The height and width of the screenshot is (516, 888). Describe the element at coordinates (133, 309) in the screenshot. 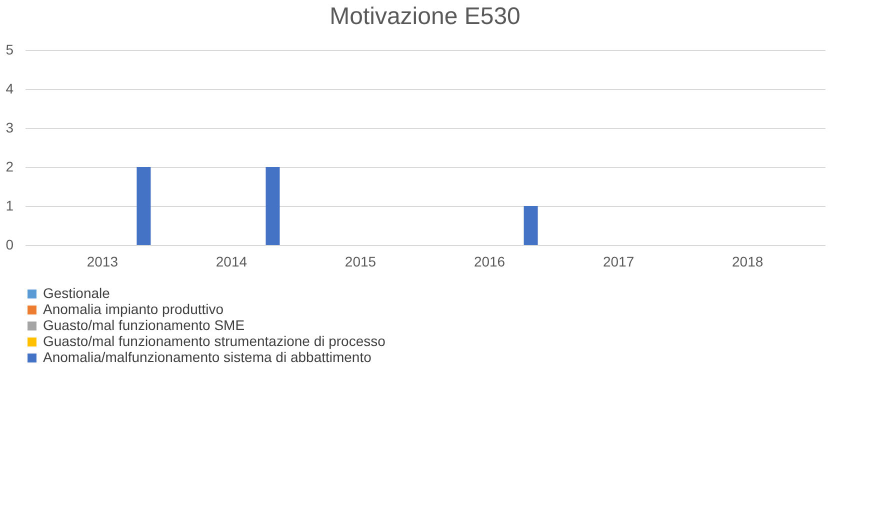

I see `legend-label: Anomalia impianto produttivo` at that location.